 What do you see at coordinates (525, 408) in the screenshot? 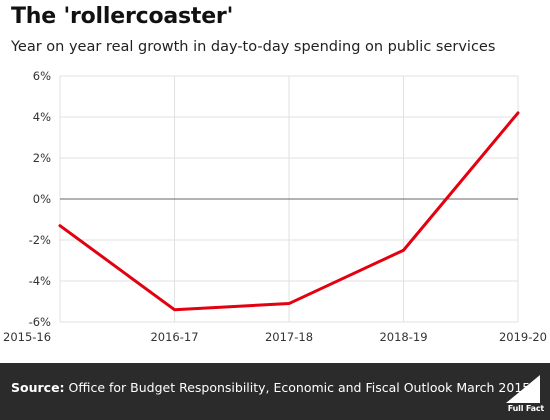
I see `logo-text: Full Fact` at bounding box center [525, 408].